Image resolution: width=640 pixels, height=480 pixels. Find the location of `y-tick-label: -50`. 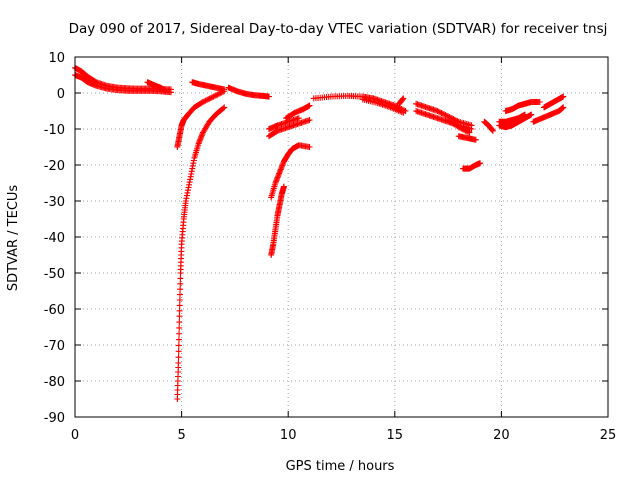

y-tick-label: -50 is located at coordinates (54, 274).